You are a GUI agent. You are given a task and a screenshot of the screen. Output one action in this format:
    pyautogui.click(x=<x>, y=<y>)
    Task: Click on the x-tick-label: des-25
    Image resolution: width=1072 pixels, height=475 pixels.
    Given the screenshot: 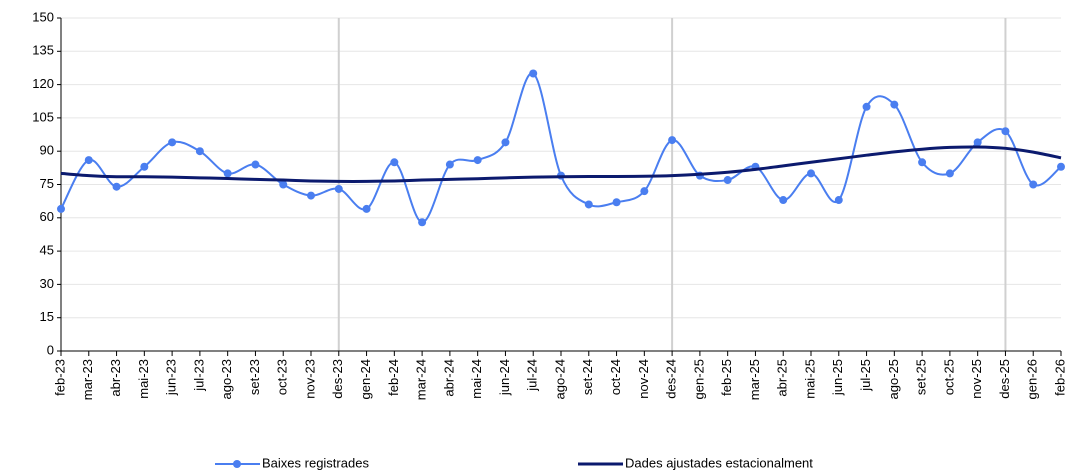 What is the action you would take?
    pyautogui.click(x=1004, y=379)
    